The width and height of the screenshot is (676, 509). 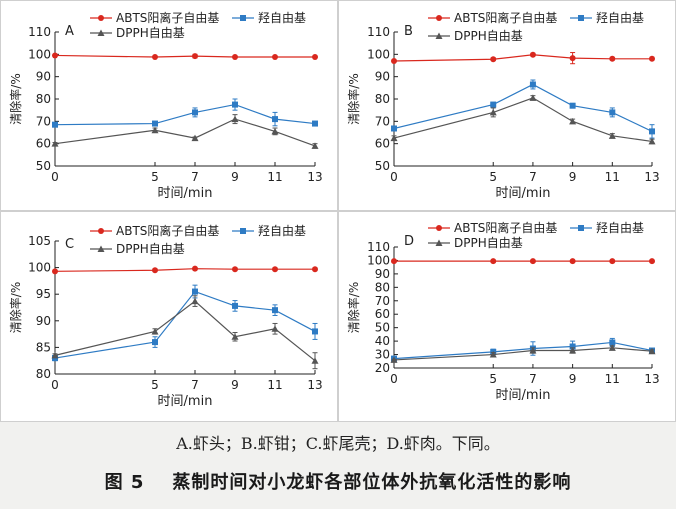 What do you see at coordinates (523, 395) in the screenshot?
I see `x-axis-label-d: 时间/min` at bounding box center [523, 395].